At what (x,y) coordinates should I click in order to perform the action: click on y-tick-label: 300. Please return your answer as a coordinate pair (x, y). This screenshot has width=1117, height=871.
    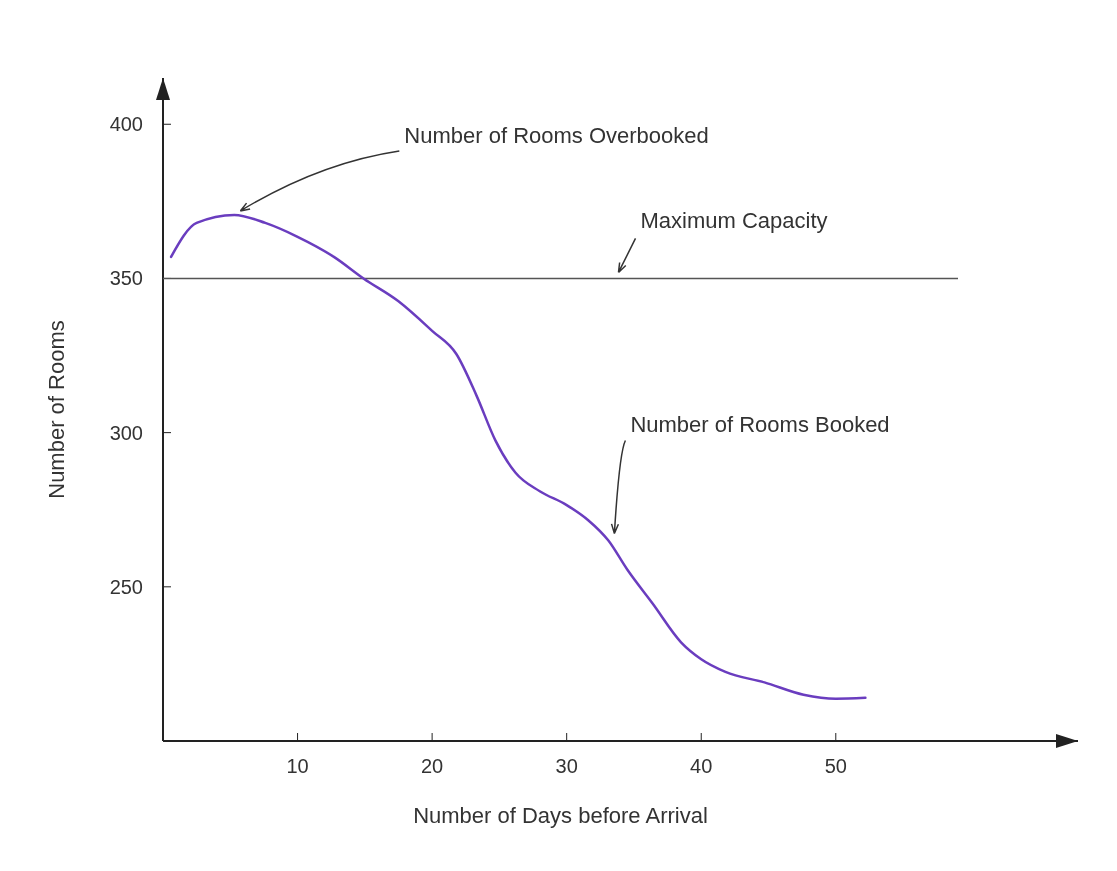
    Looking at the image, I should click on (126, 432).